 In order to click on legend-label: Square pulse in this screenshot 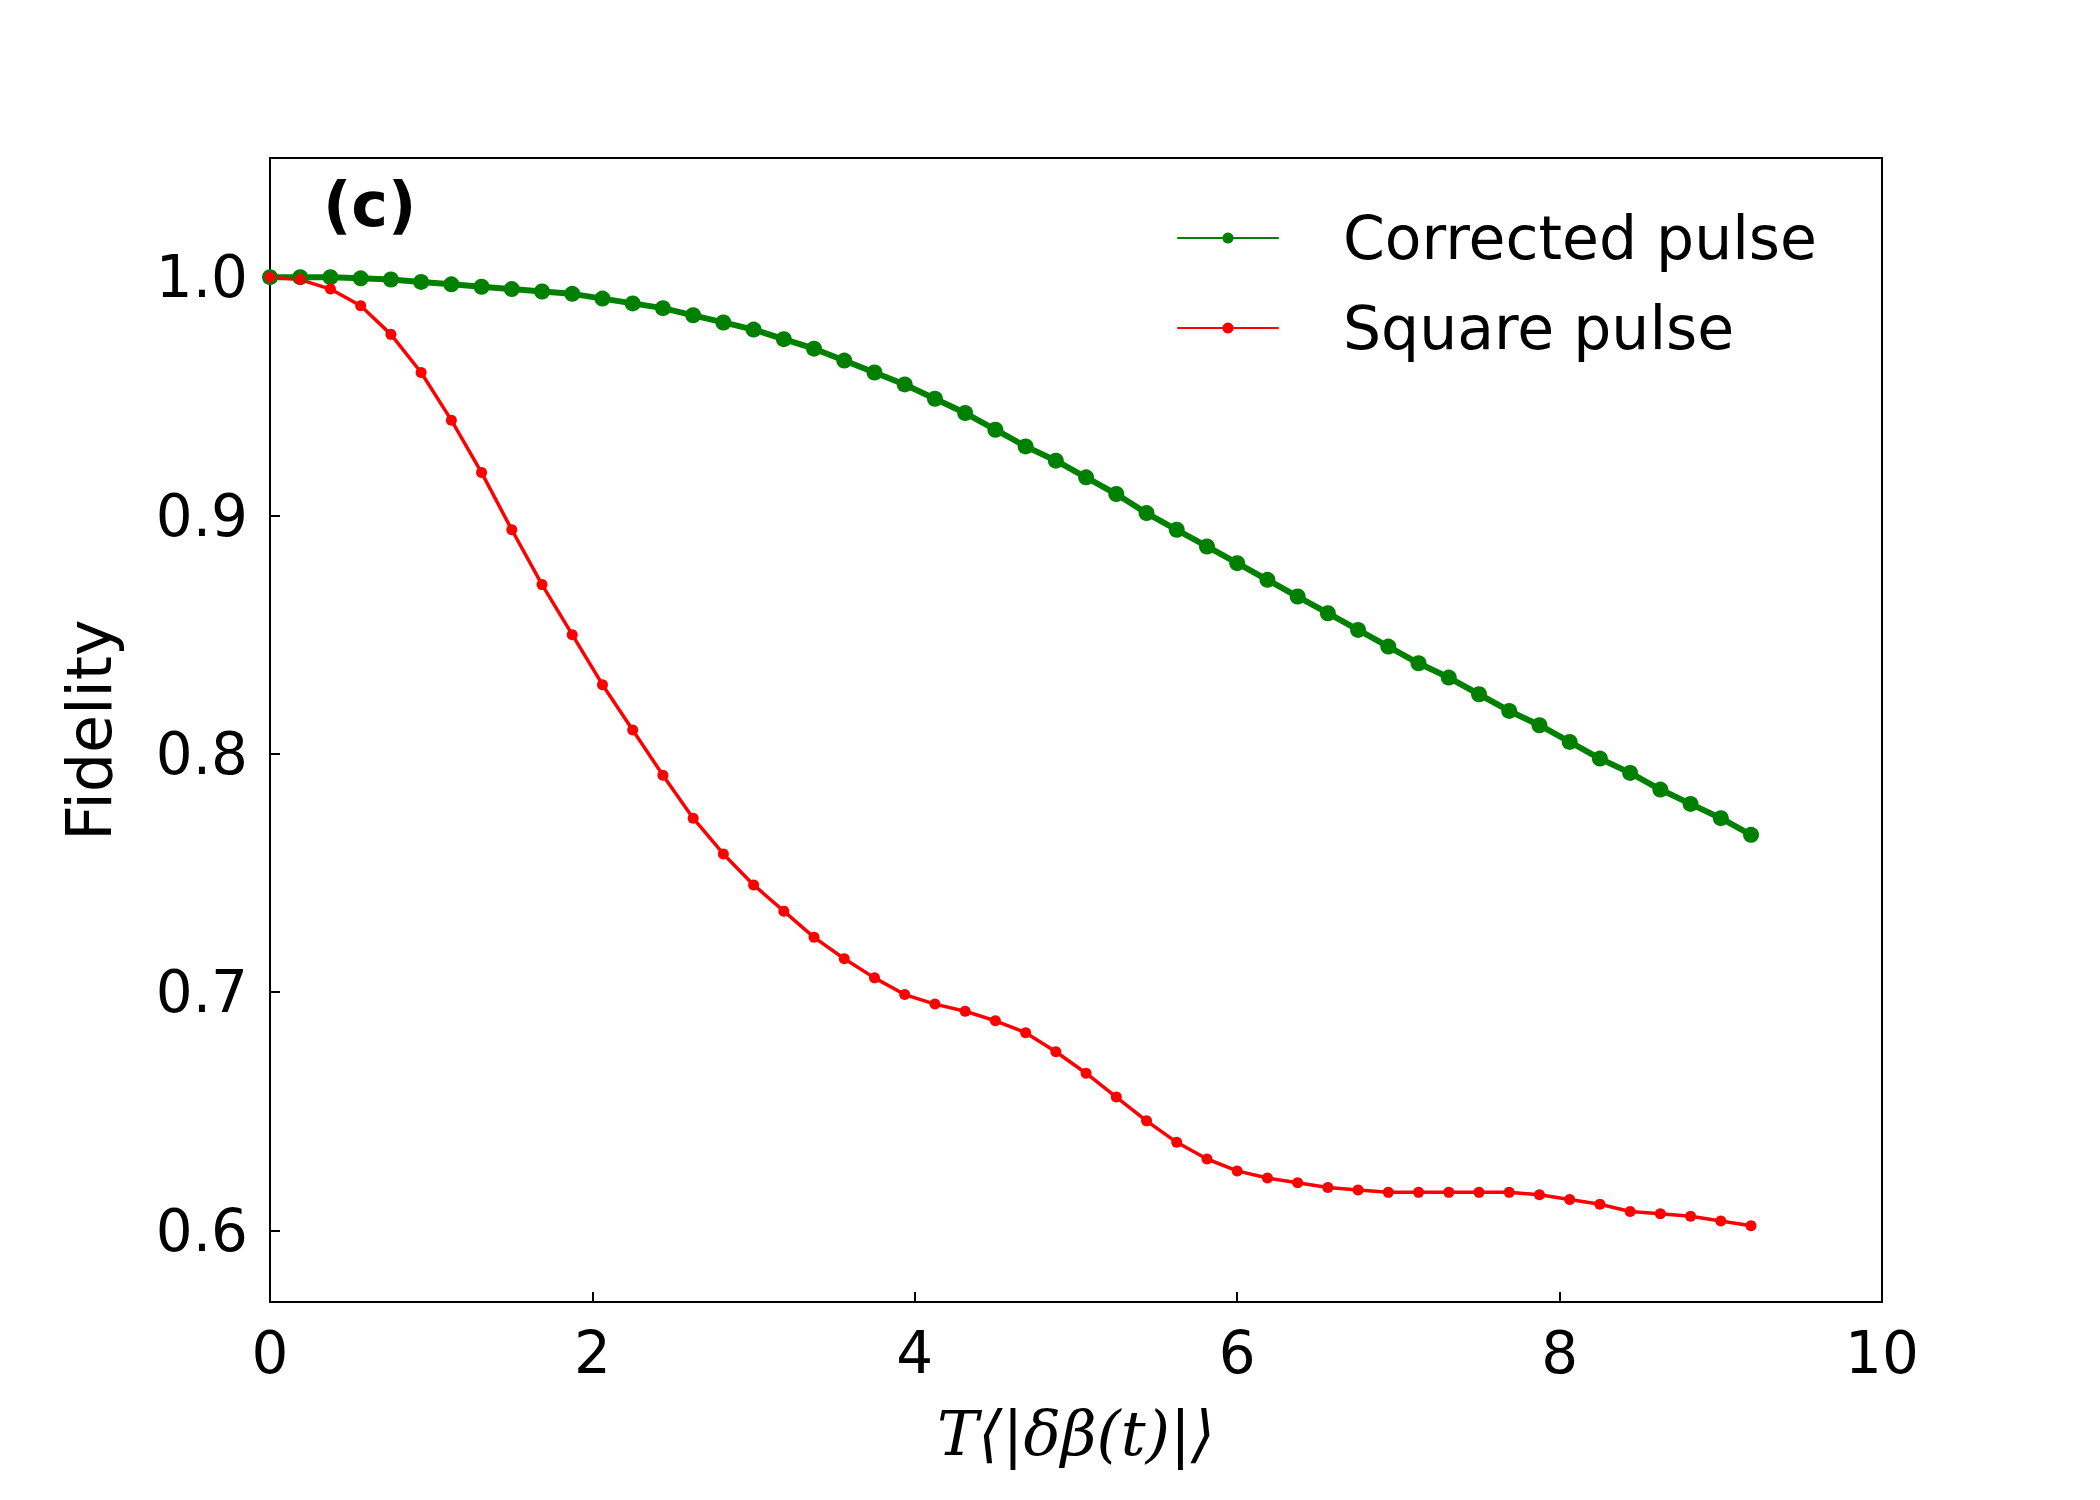, I will do `click(1538, 328)`.